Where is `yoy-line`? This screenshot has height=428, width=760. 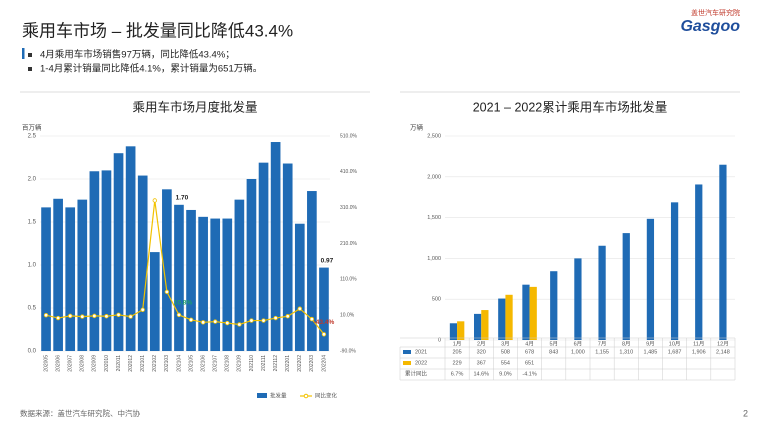
yoy-line is located at coordinates (185, 267).